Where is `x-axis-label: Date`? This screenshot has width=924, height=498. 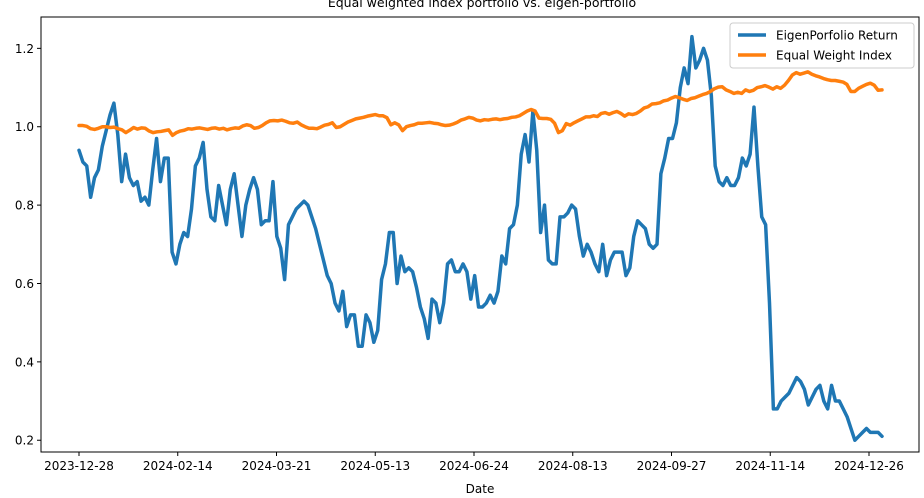
x-axis-label: Date is located at coordinates (480, 489).